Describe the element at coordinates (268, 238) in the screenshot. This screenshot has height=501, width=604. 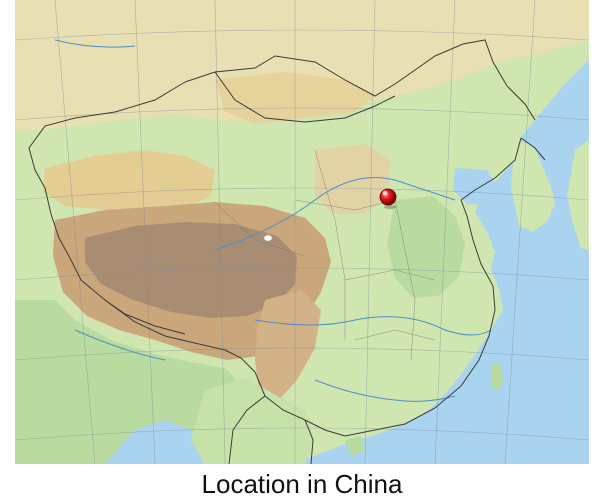
I see `lake-marker` at that location.